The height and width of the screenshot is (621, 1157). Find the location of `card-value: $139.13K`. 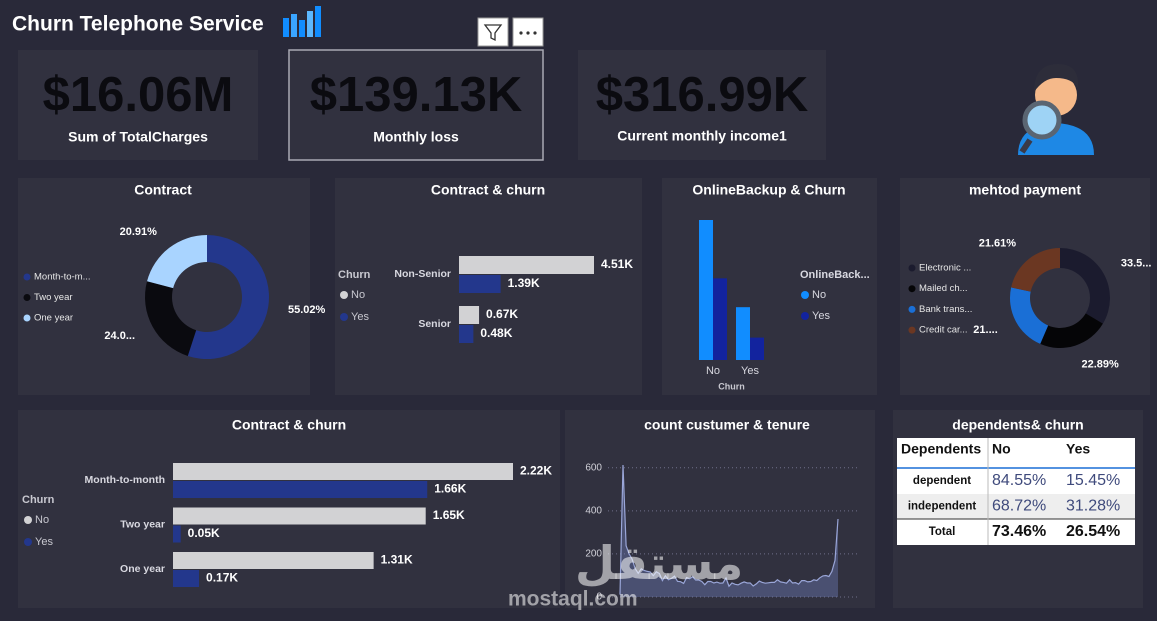

card-value: $139.13K is located at coordinates (416, 95).